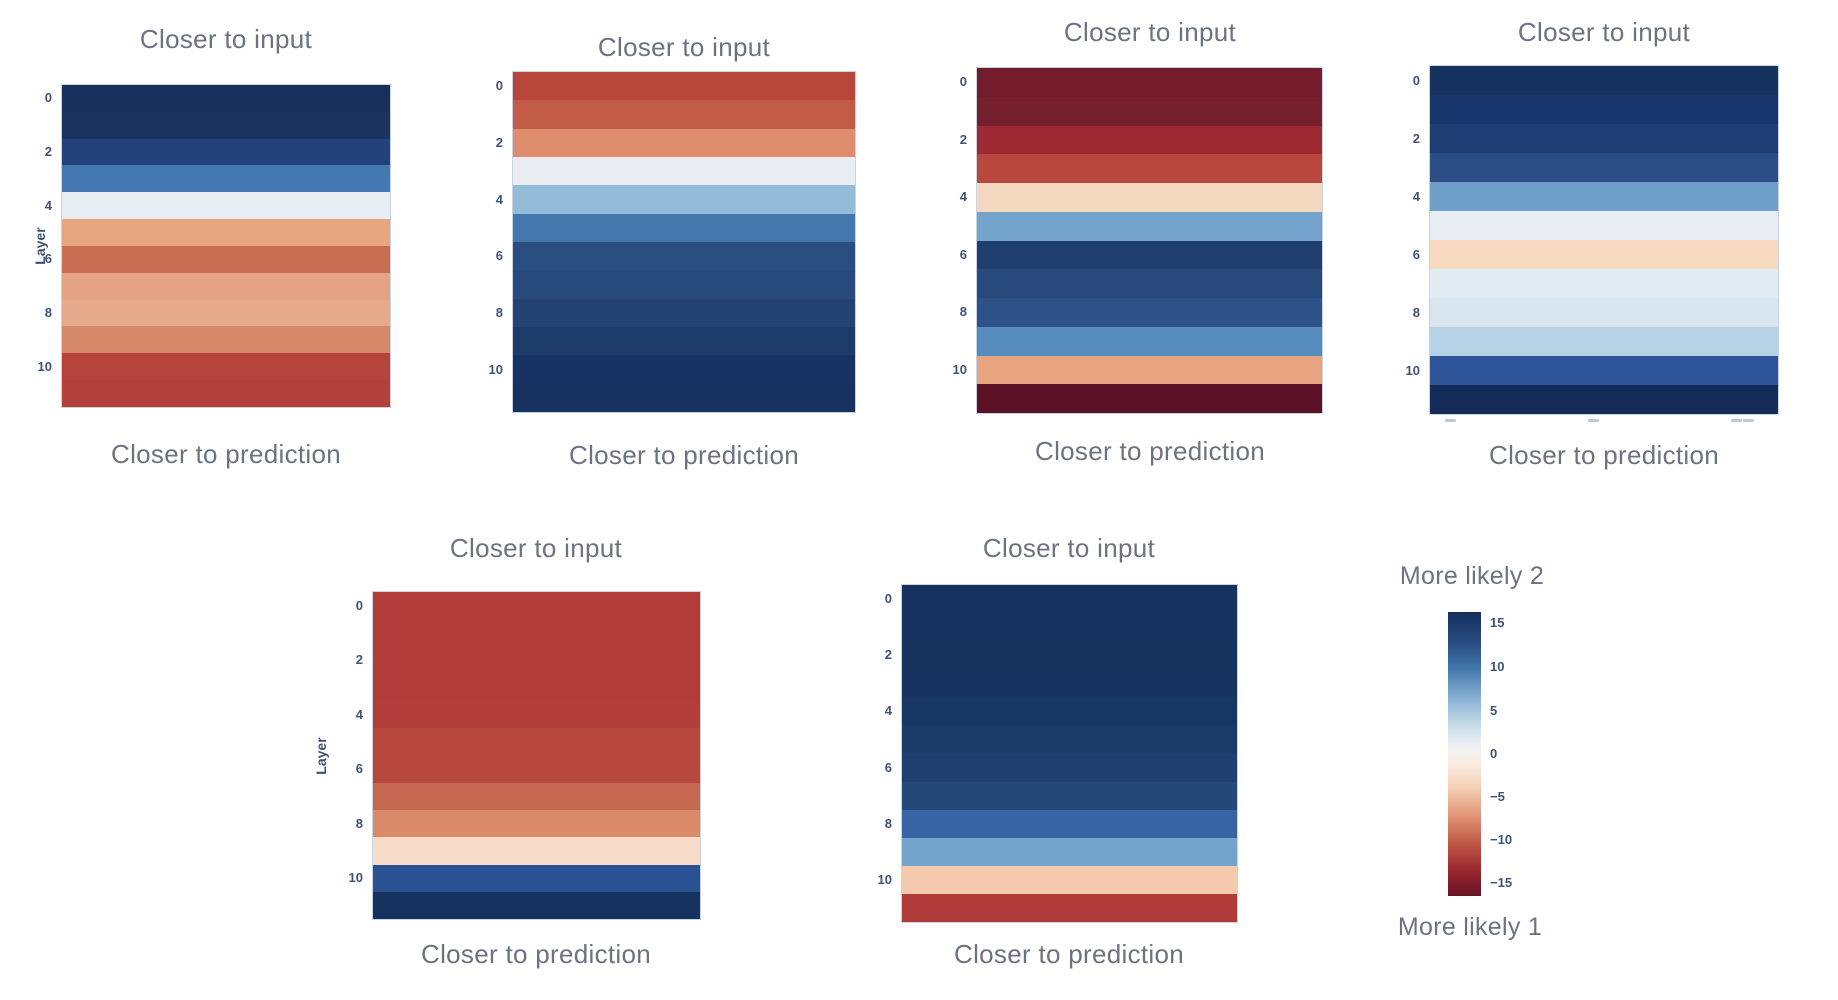 The height and width of the screenshot is (1000, 1838). I want to click on panel-6-title: Closer to input, so click(1069, 548).